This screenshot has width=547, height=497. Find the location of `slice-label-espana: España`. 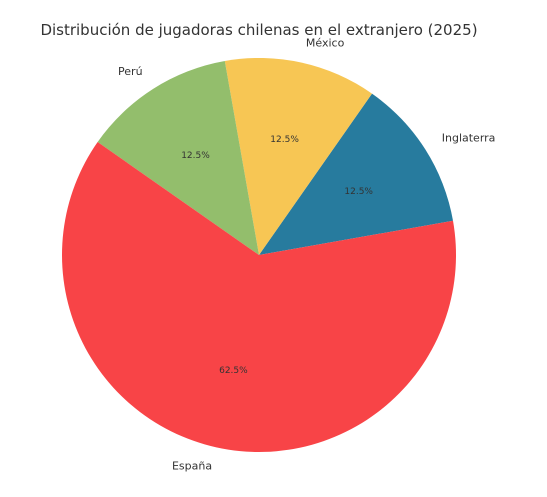

slice-label-espana: España is located at coordinates (192, 466).